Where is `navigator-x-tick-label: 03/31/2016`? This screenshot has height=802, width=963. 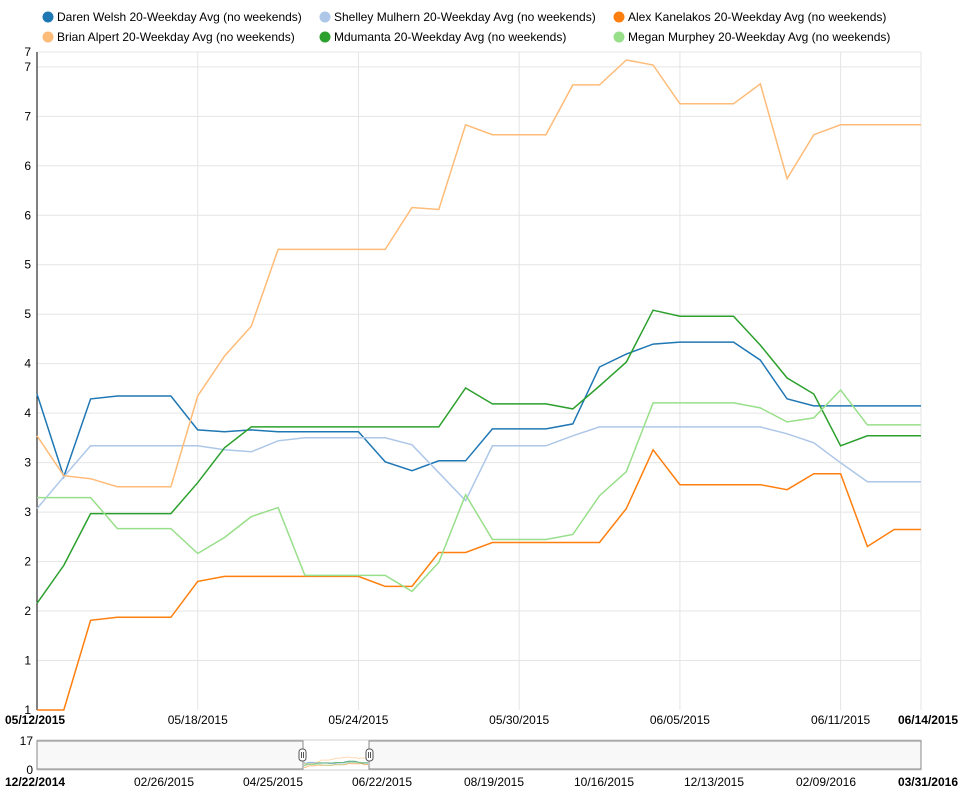
navigator-x-tick-label: 03/31/2016 is located at coordinates (928, 782).